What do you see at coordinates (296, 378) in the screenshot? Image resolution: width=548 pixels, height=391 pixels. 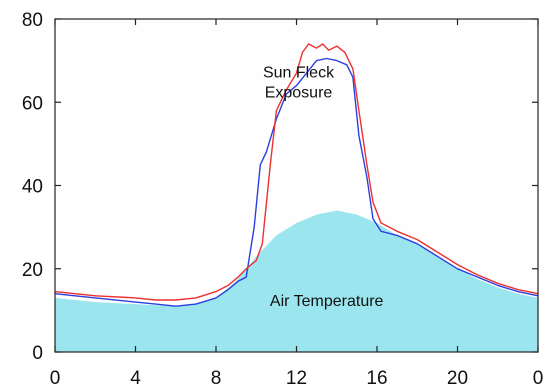 I see `x-tick-label: 12` at bounding box center [296, 378].